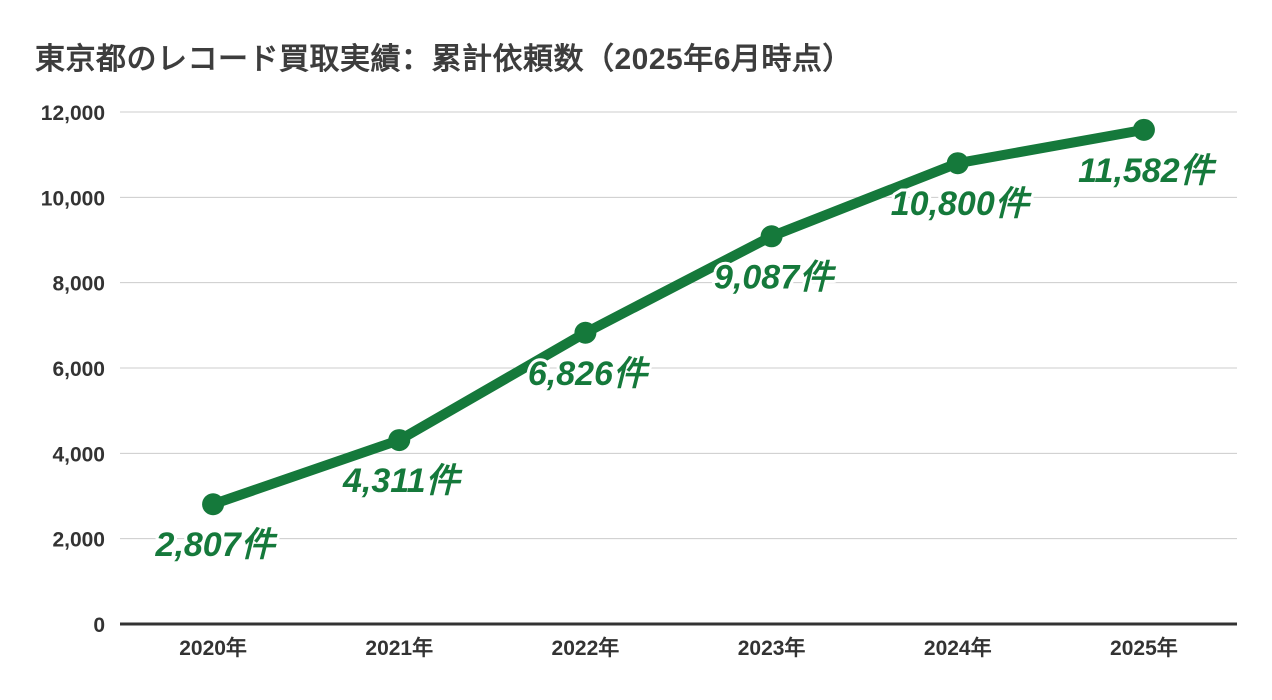 This screenshot has width=1272, height=700. Describe the element at coordinates (589, 374) in the screenshot. I see `data-point-label: 6,826件` at that location.